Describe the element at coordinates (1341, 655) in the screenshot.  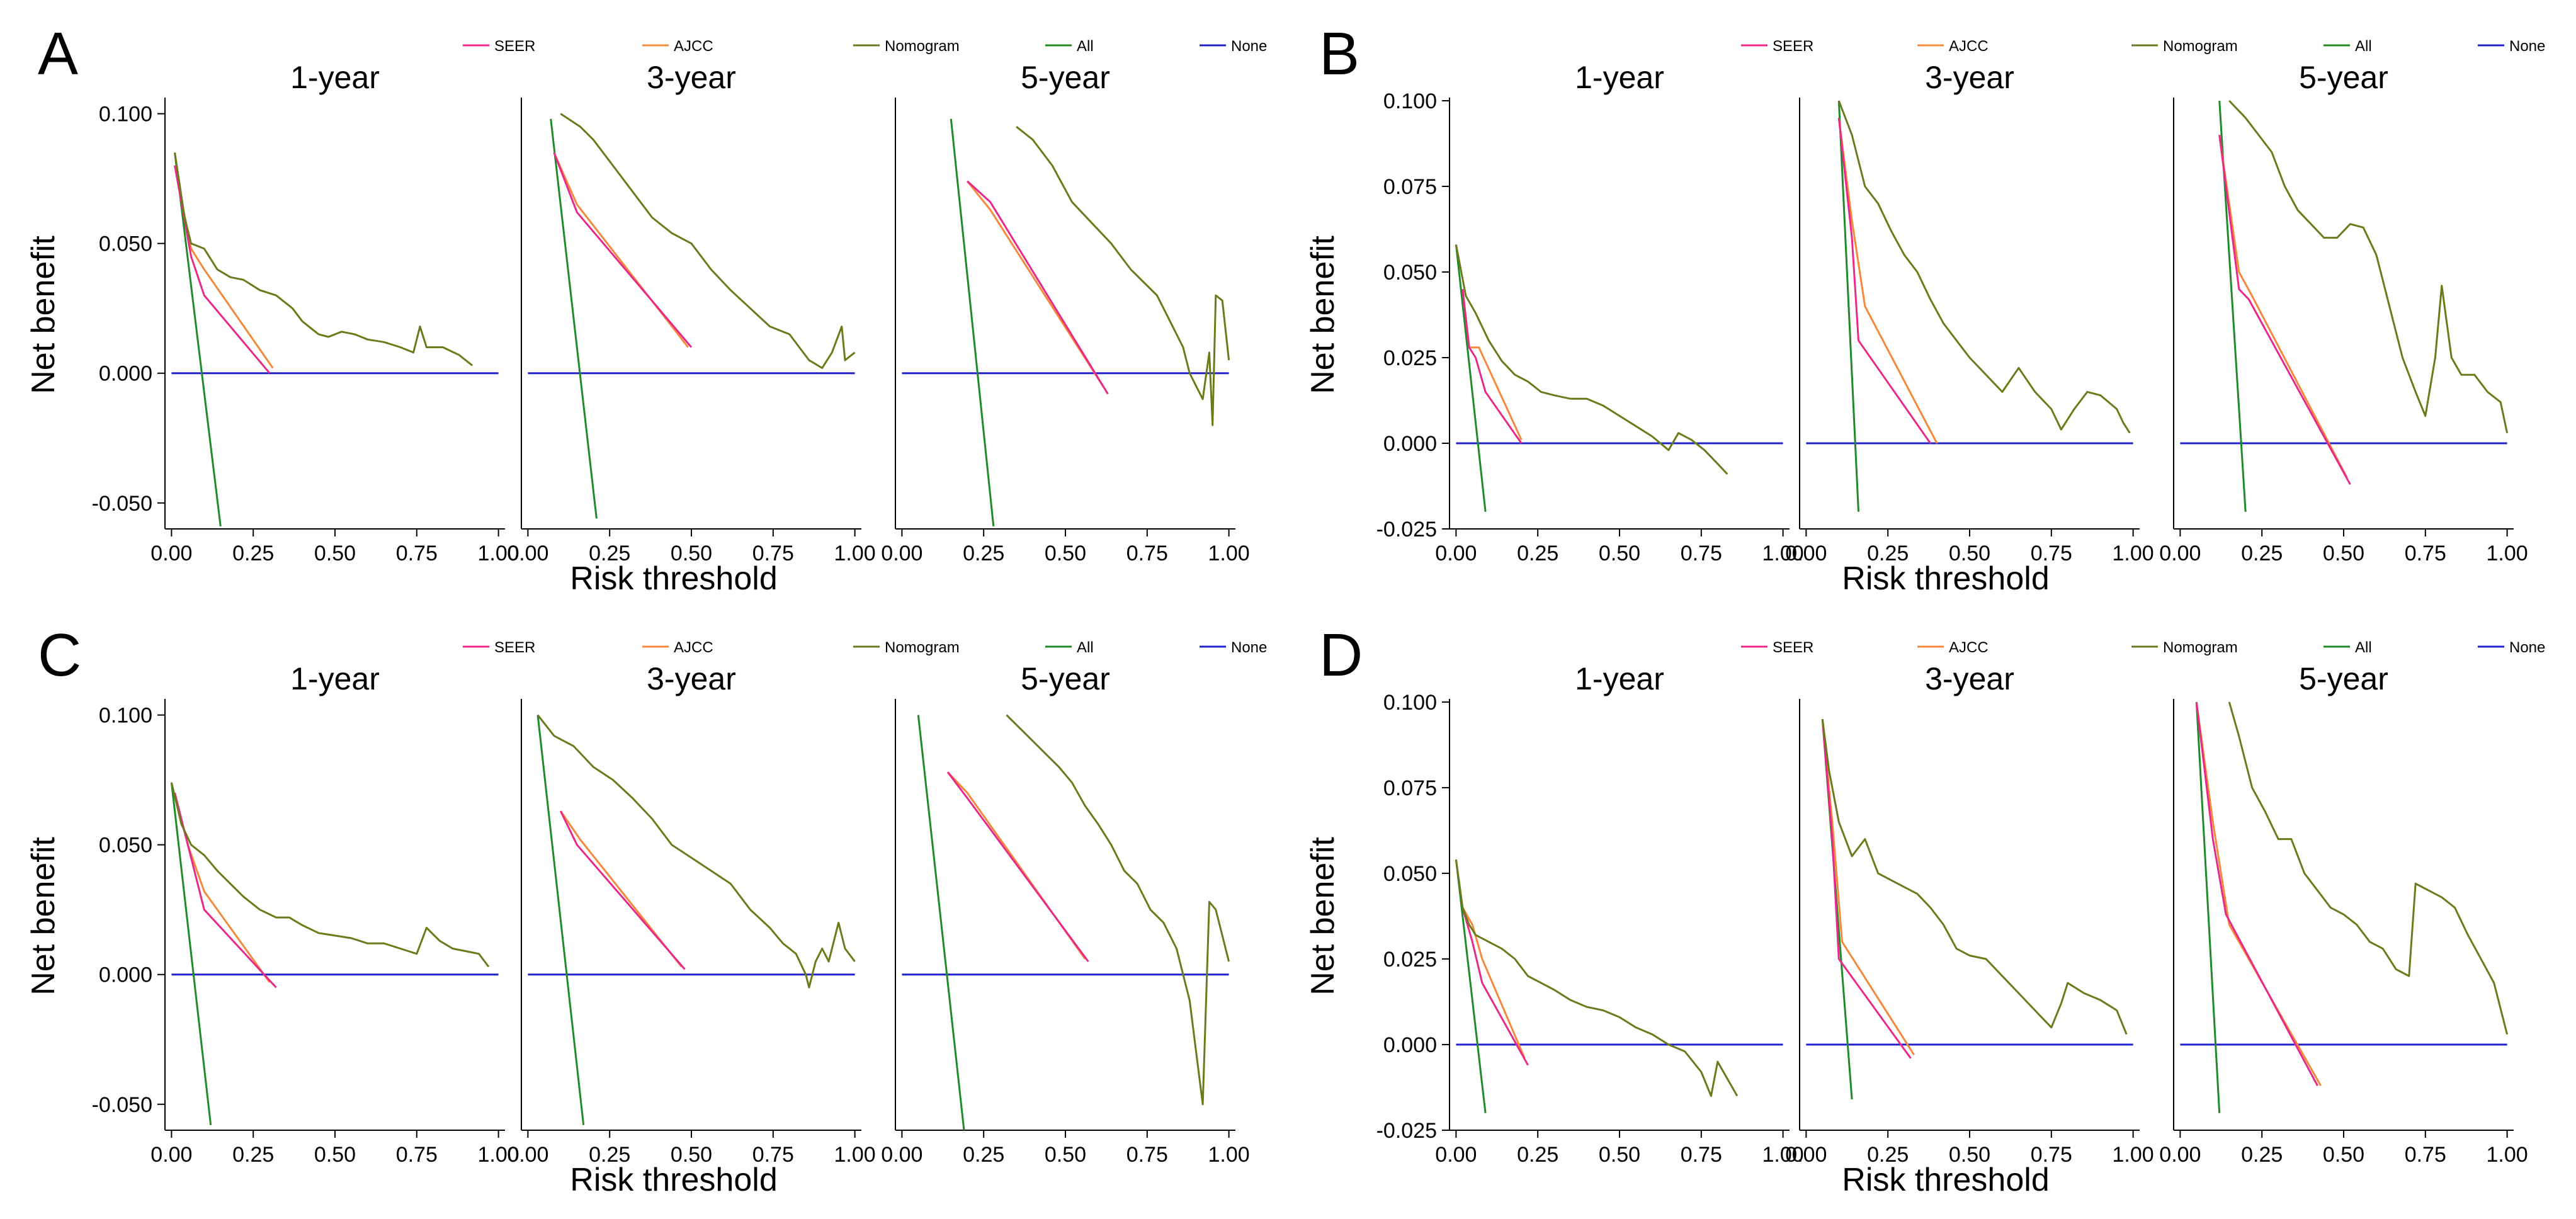
I see `panel-letter: D` at that location.